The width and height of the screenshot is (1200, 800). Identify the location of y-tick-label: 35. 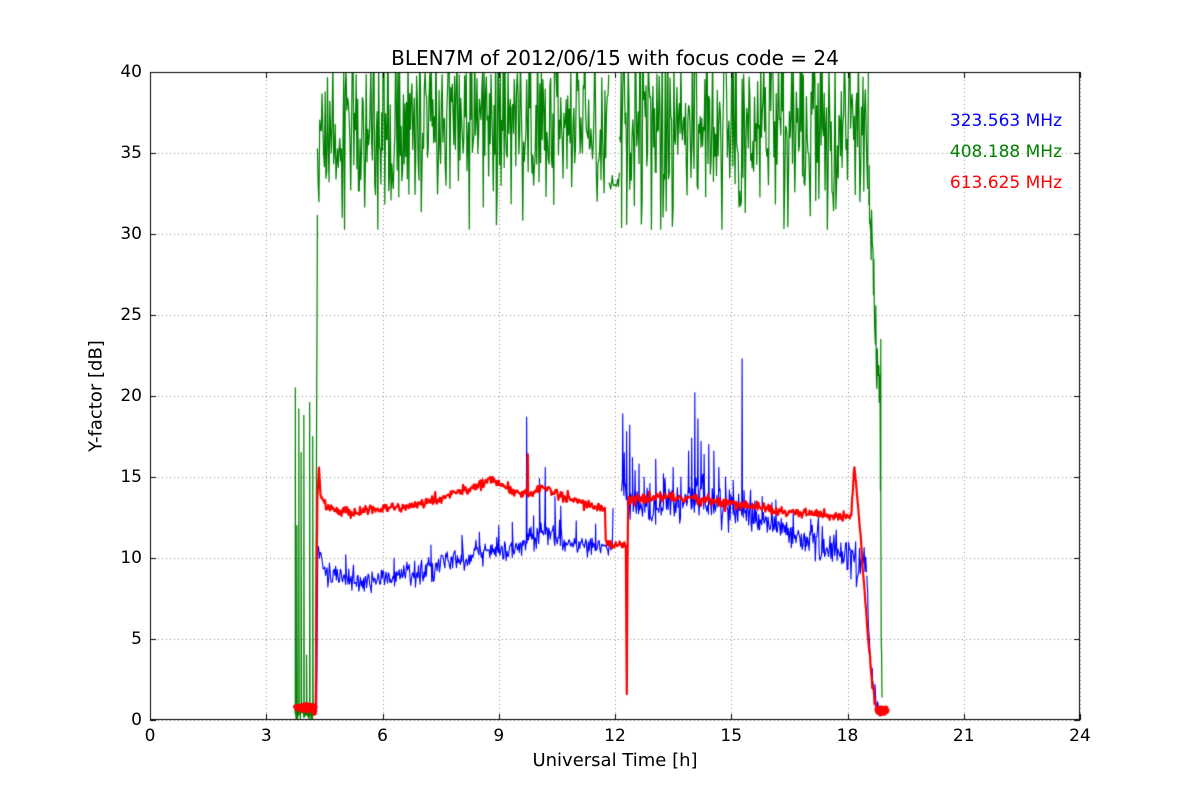
(131, 153).